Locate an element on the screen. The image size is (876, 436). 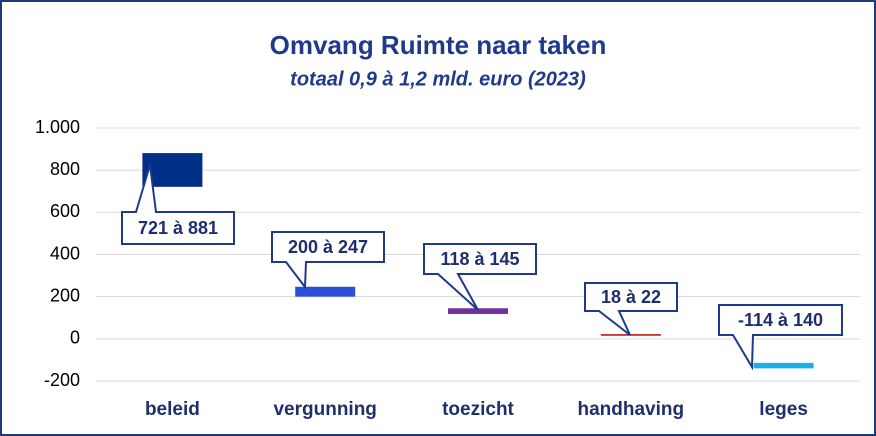
data-label: -114 à 140 is located at coordinates (780, 320).